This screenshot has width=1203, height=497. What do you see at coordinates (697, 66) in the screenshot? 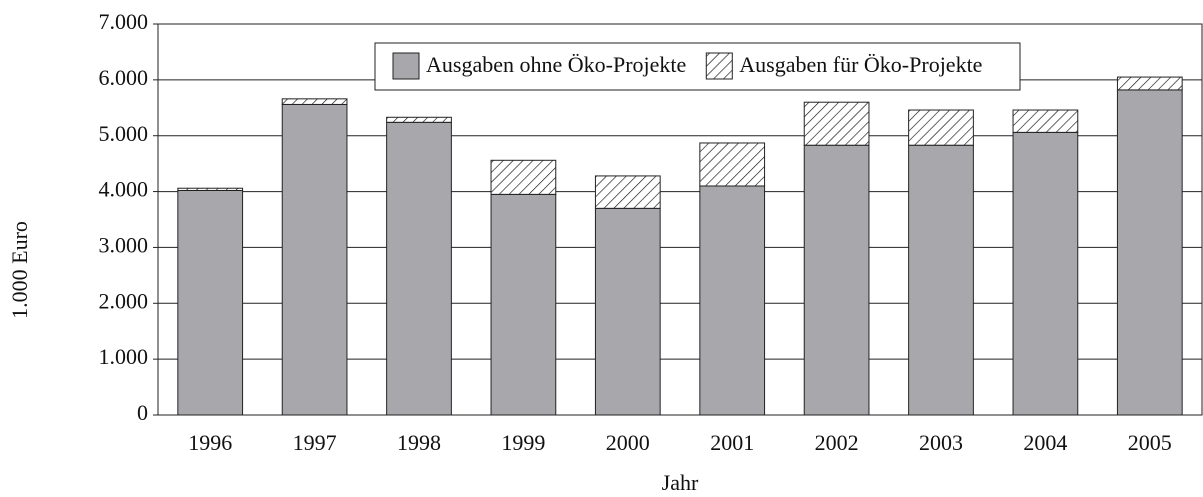
I see `legend-box` at bounding box center [697, 66].